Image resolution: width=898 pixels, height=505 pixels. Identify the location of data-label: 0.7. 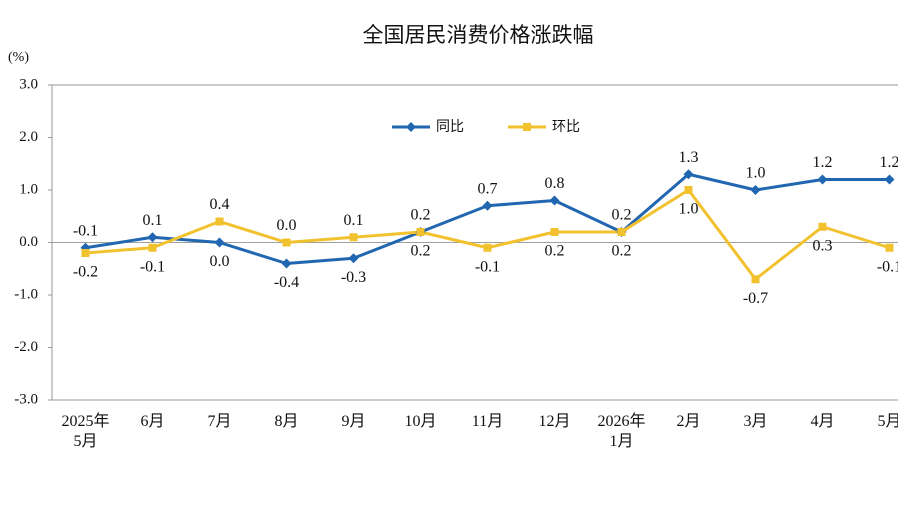
(488, 188).